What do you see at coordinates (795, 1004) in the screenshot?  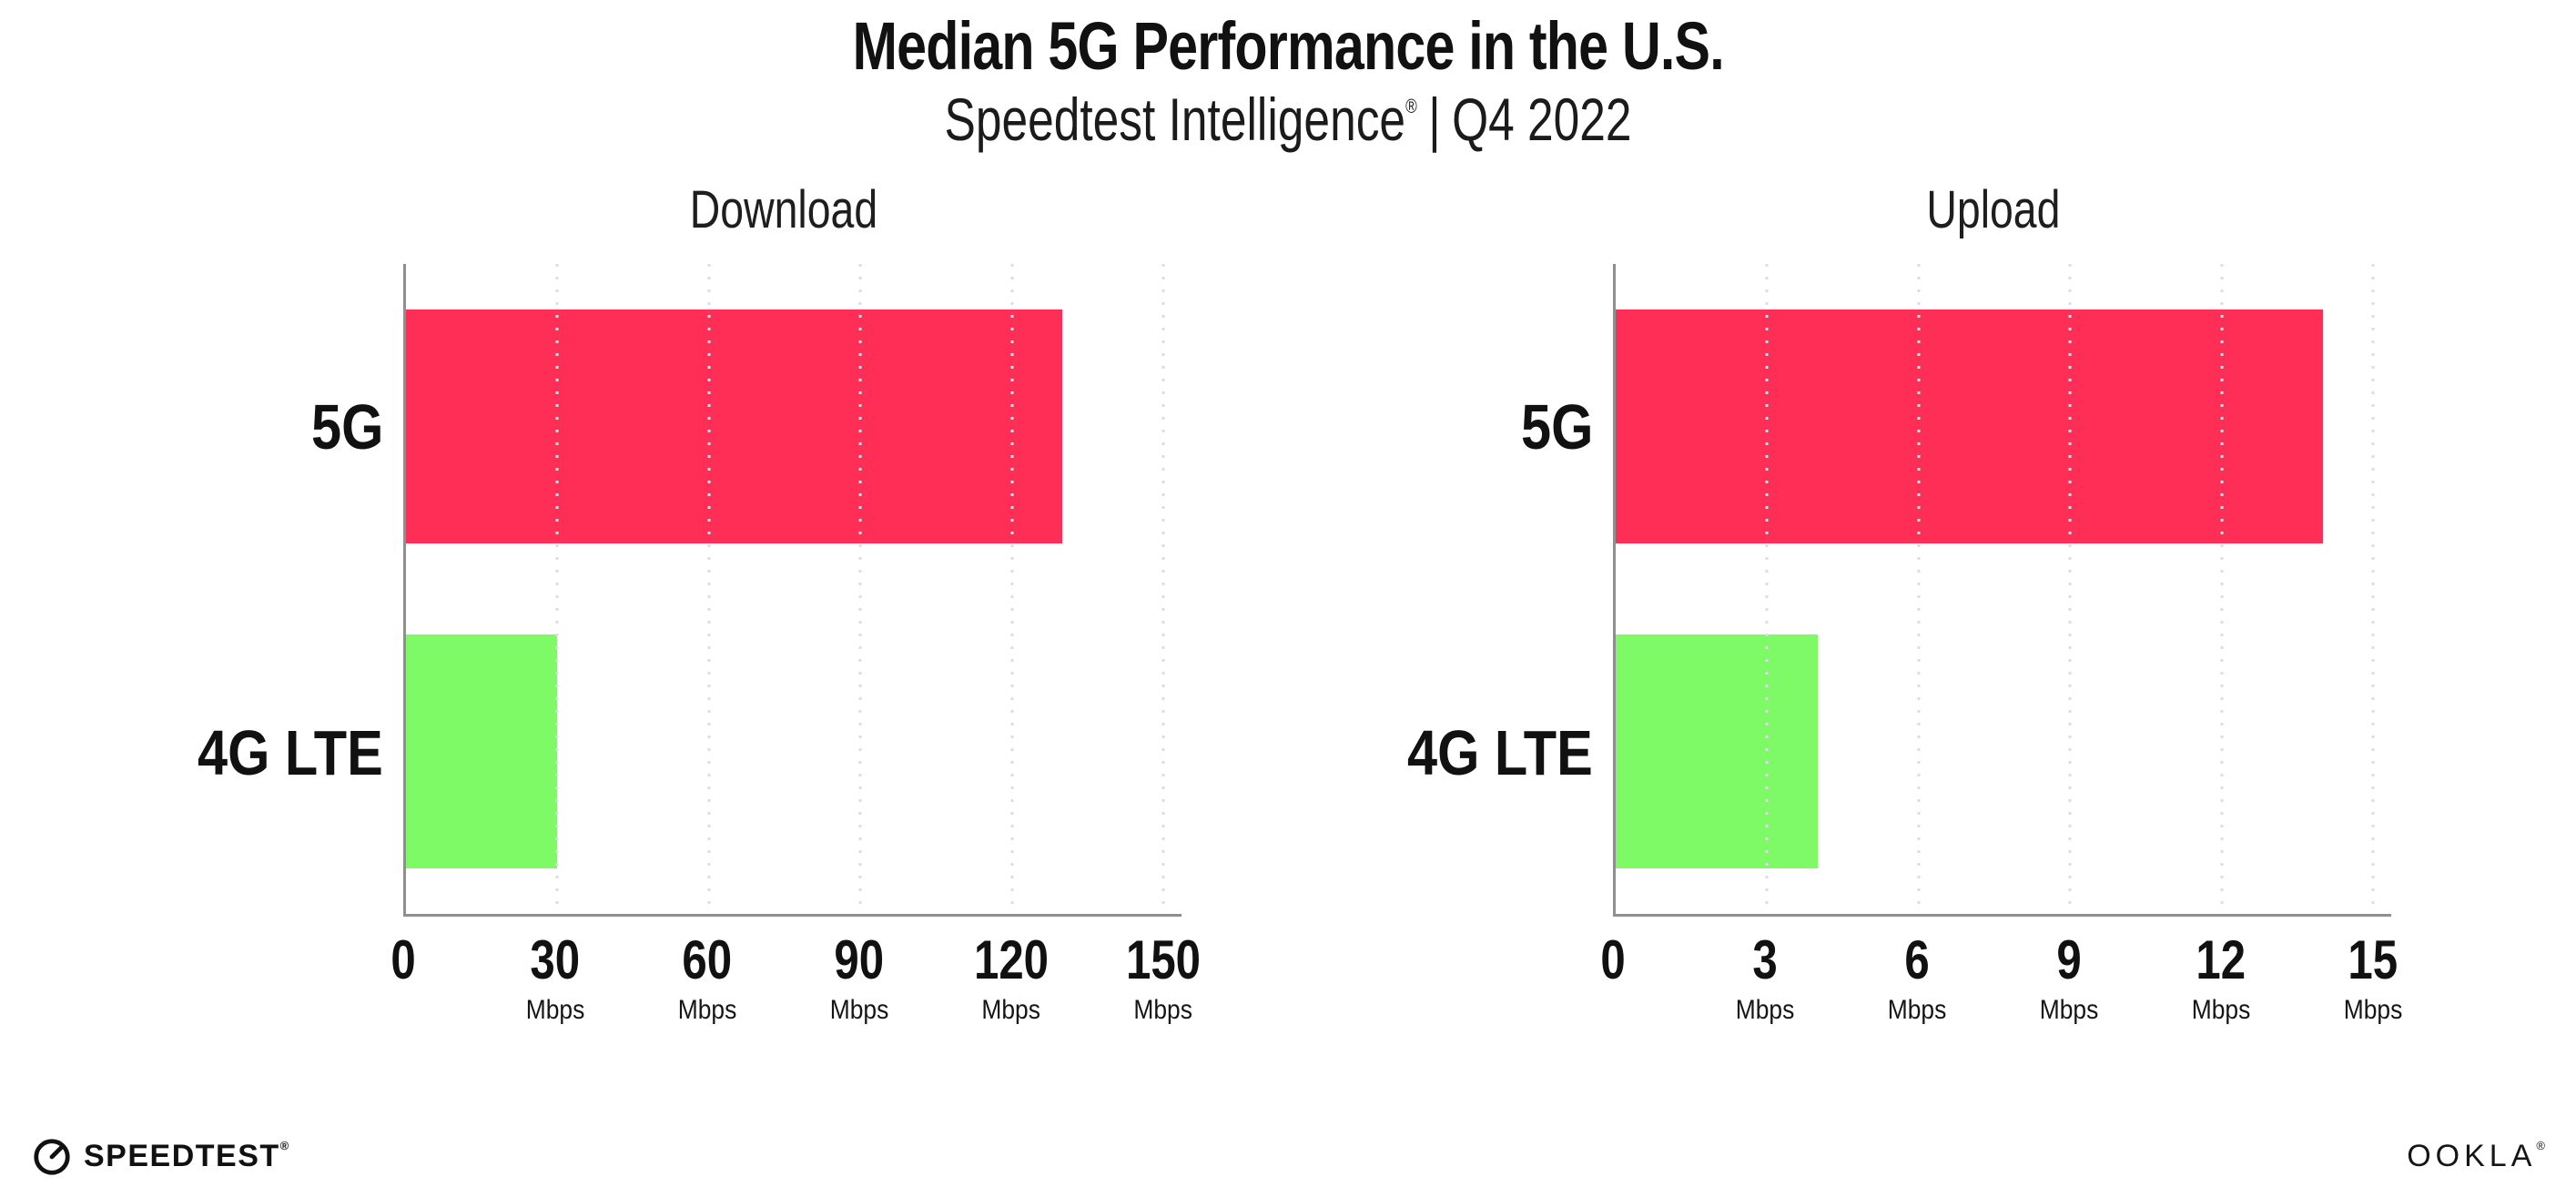 I see `download-x-axis-ticks: 0 30 Mbps 60 Mbps 90 Mbps 120 Mbps 150 Mbps` at bounding box center [795, 1004].